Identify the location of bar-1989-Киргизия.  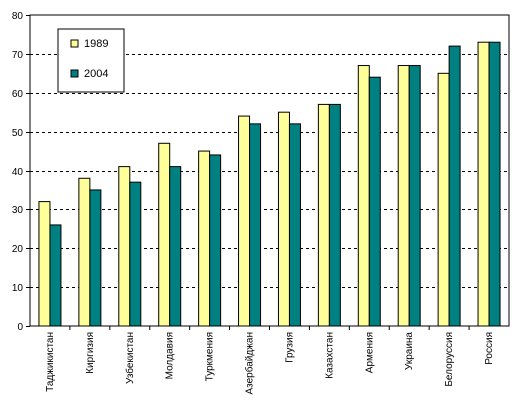
(84, 252).